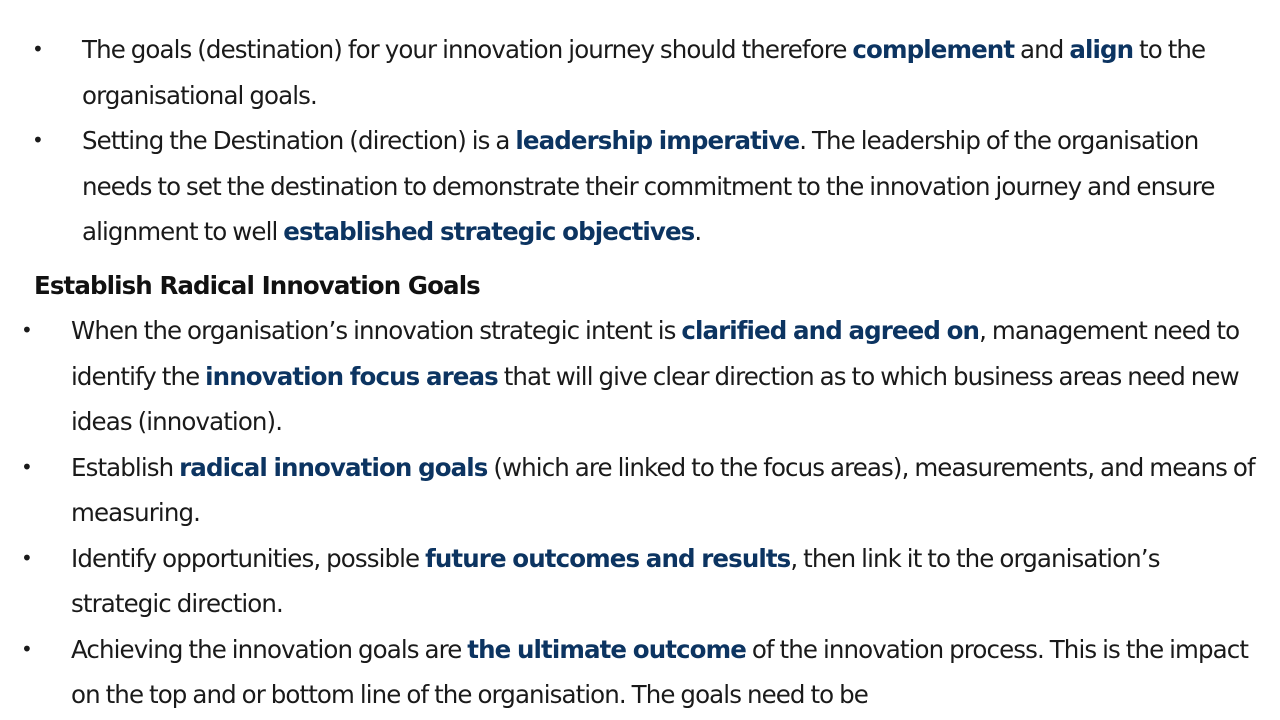 The height and width of the screenshot is (720, 1280). What do you see at coordinates (655, 353) in the screenshot?
I see `body-text: , management need to identify the` at bounding box center [655, 353].